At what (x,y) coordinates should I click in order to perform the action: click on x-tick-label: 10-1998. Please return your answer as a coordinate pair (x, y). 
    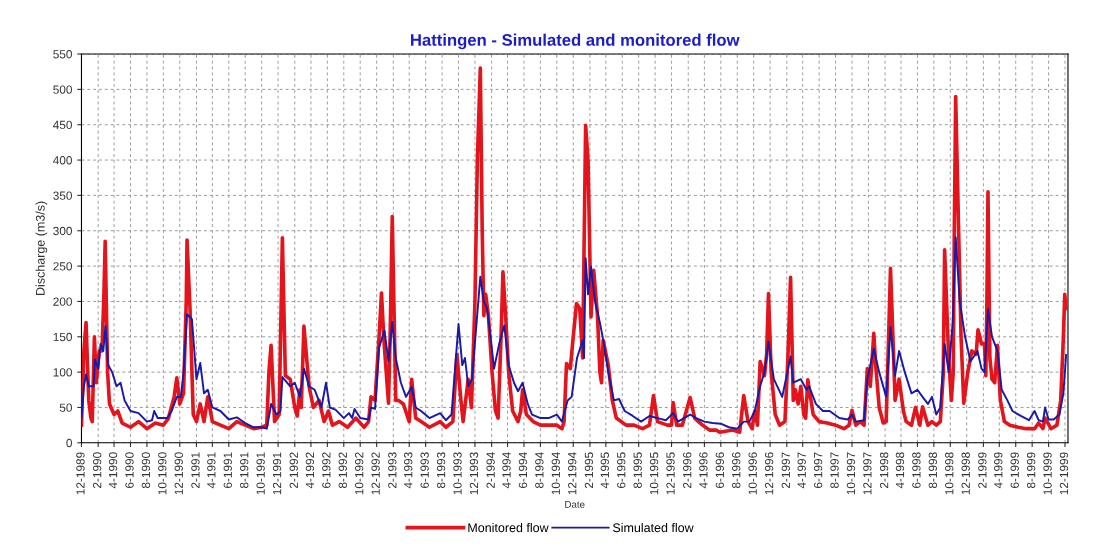
    Looking at the image, I should click on (949, 473).